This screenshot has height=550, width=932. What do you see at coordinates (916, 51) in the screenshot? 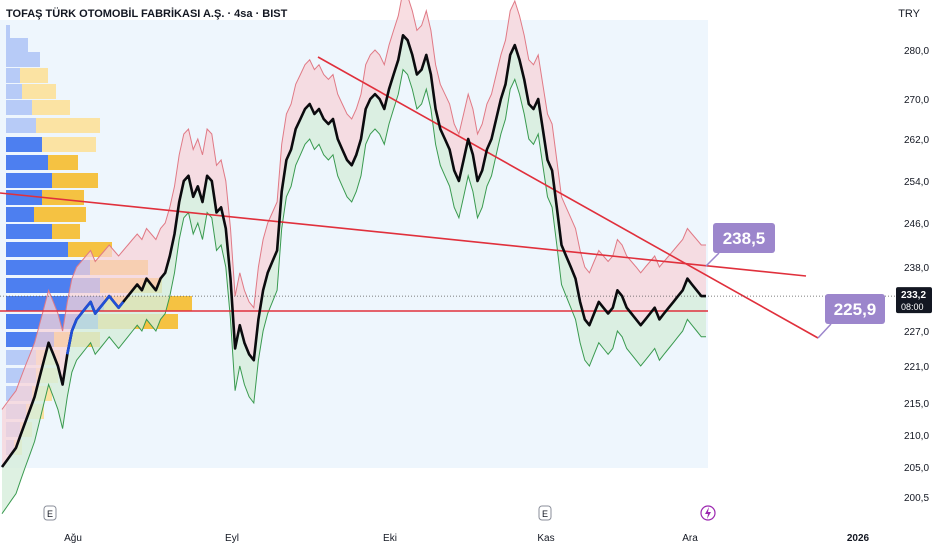
I see `y-tick-label: 280,0` at bounding box center [916, 51].